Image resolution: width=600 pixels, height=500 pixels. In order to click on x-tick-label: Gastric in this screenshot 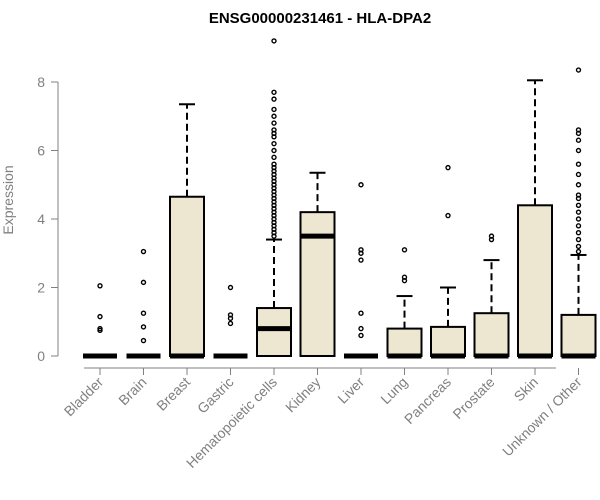, I will do `click(215, 395)`.